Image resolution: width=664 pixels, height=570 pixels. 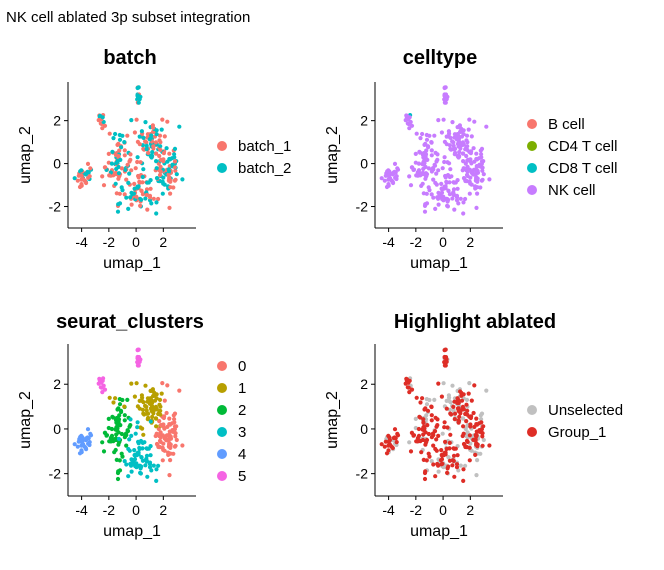 What do you see at coordinates (364, 384) in the screenshot?
I see `y-tick-label: 2` at bounding box center [364, 384].